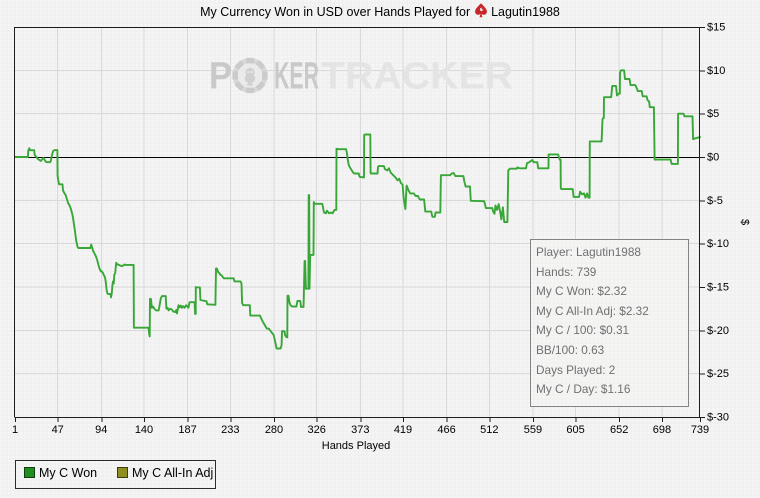 The width and height of the screenshot is (760, 498). Describe the element at coordinates (716, 28) in the screenshot. I see `svg-text: $15` at that location.